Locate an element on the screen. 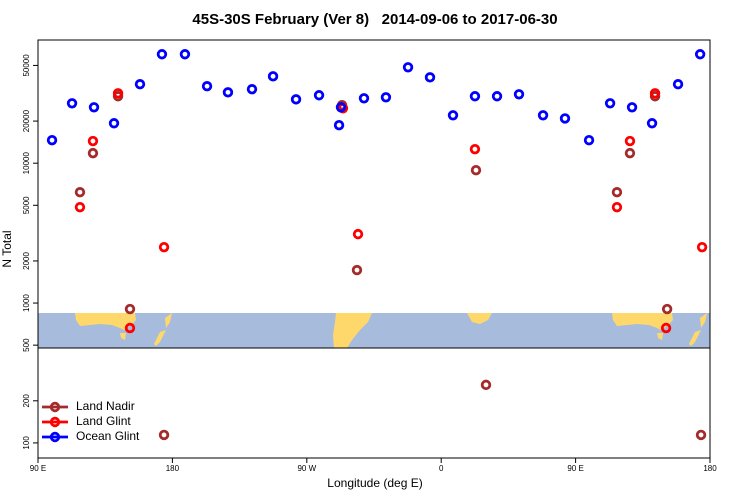 The width and height of the screenshot is (750, 500). y-tick-label: 2000 is located at coordinates (26, 260).